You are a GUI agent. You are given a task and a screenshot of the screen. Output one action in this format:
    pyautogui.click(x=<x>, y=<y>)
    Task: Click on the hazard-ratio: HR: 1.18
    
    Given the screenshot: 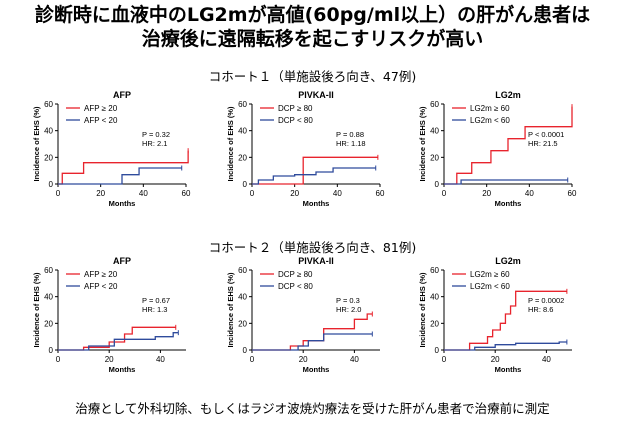 What is the action you would take?
    pyautogui.click(x=351, y=143)
    